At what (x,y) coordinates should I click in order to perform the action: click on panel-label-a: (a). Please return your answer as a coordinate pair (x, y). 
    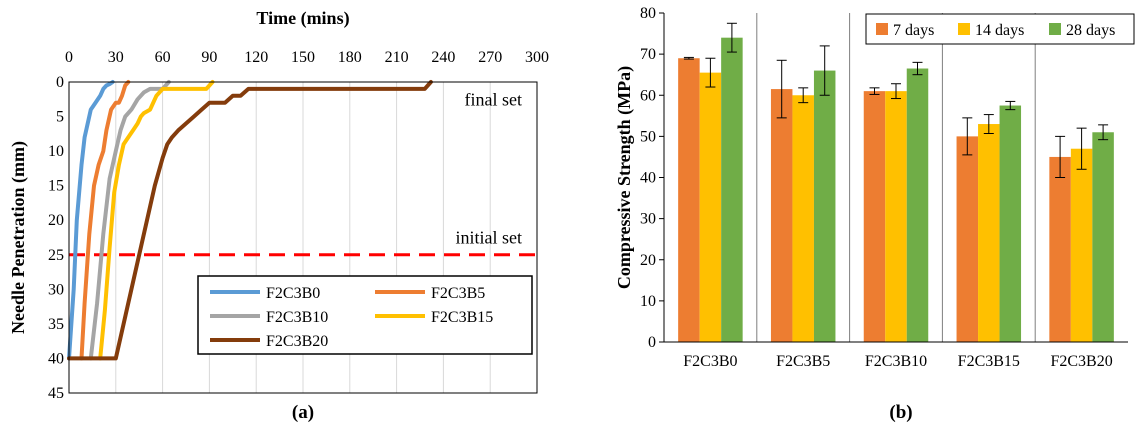
    Looking at the image, I should click on (303, 412).